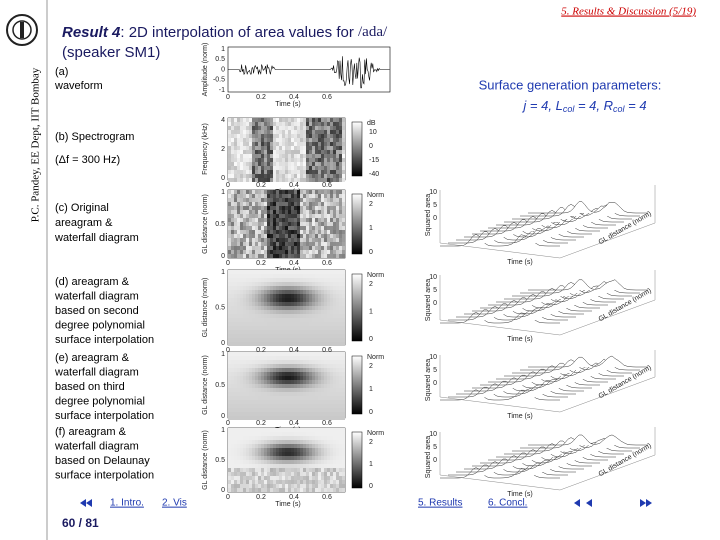 Image resolution: width=720 pixels, height=540 pixels. What do you see at coordinates (440, 503) in the screenshot?
I see `nav-link: 5. Results` at bounding box center [440, 503].